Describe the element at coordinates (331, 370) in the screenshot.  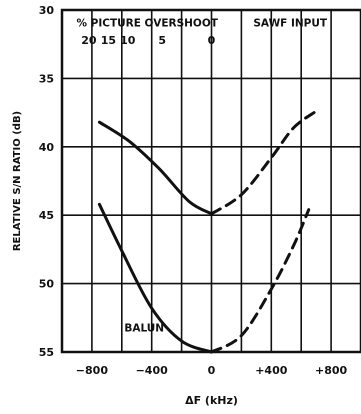
I see `x-tick-label: +800` at that location.